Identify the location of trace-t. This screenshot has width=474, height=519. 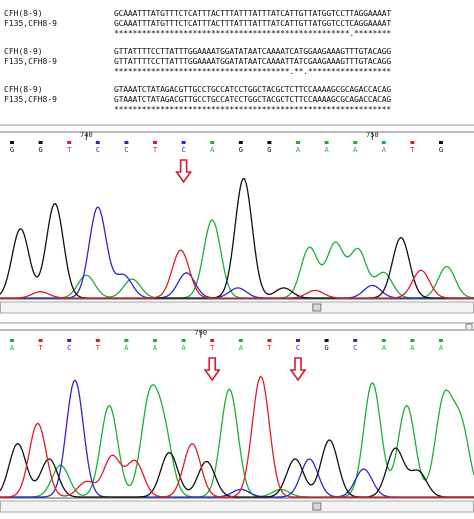
(237, 274).